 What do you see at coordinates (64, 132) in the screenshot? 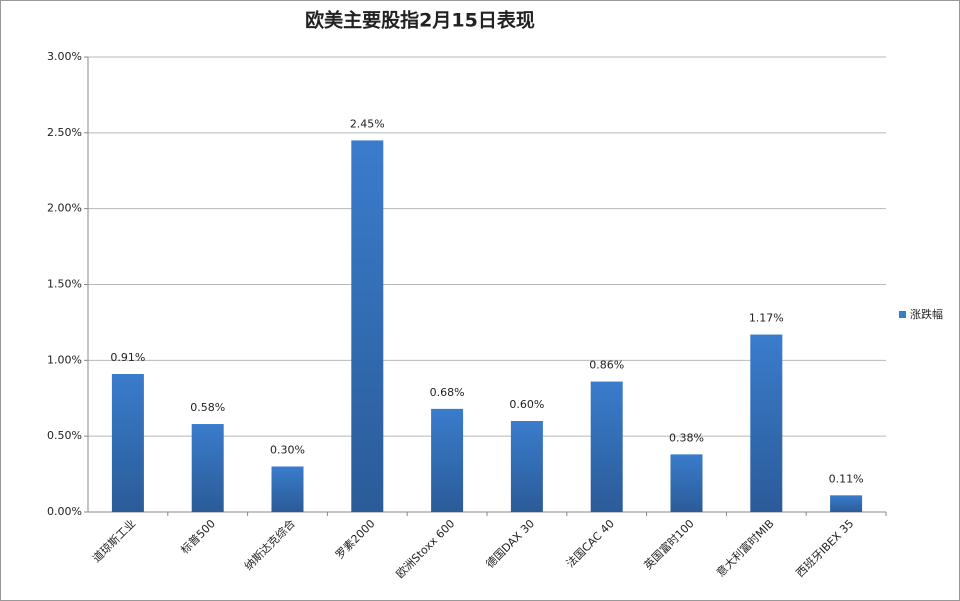
I see `y-tick-label: 2.50%` at bounding box center [64, 132].